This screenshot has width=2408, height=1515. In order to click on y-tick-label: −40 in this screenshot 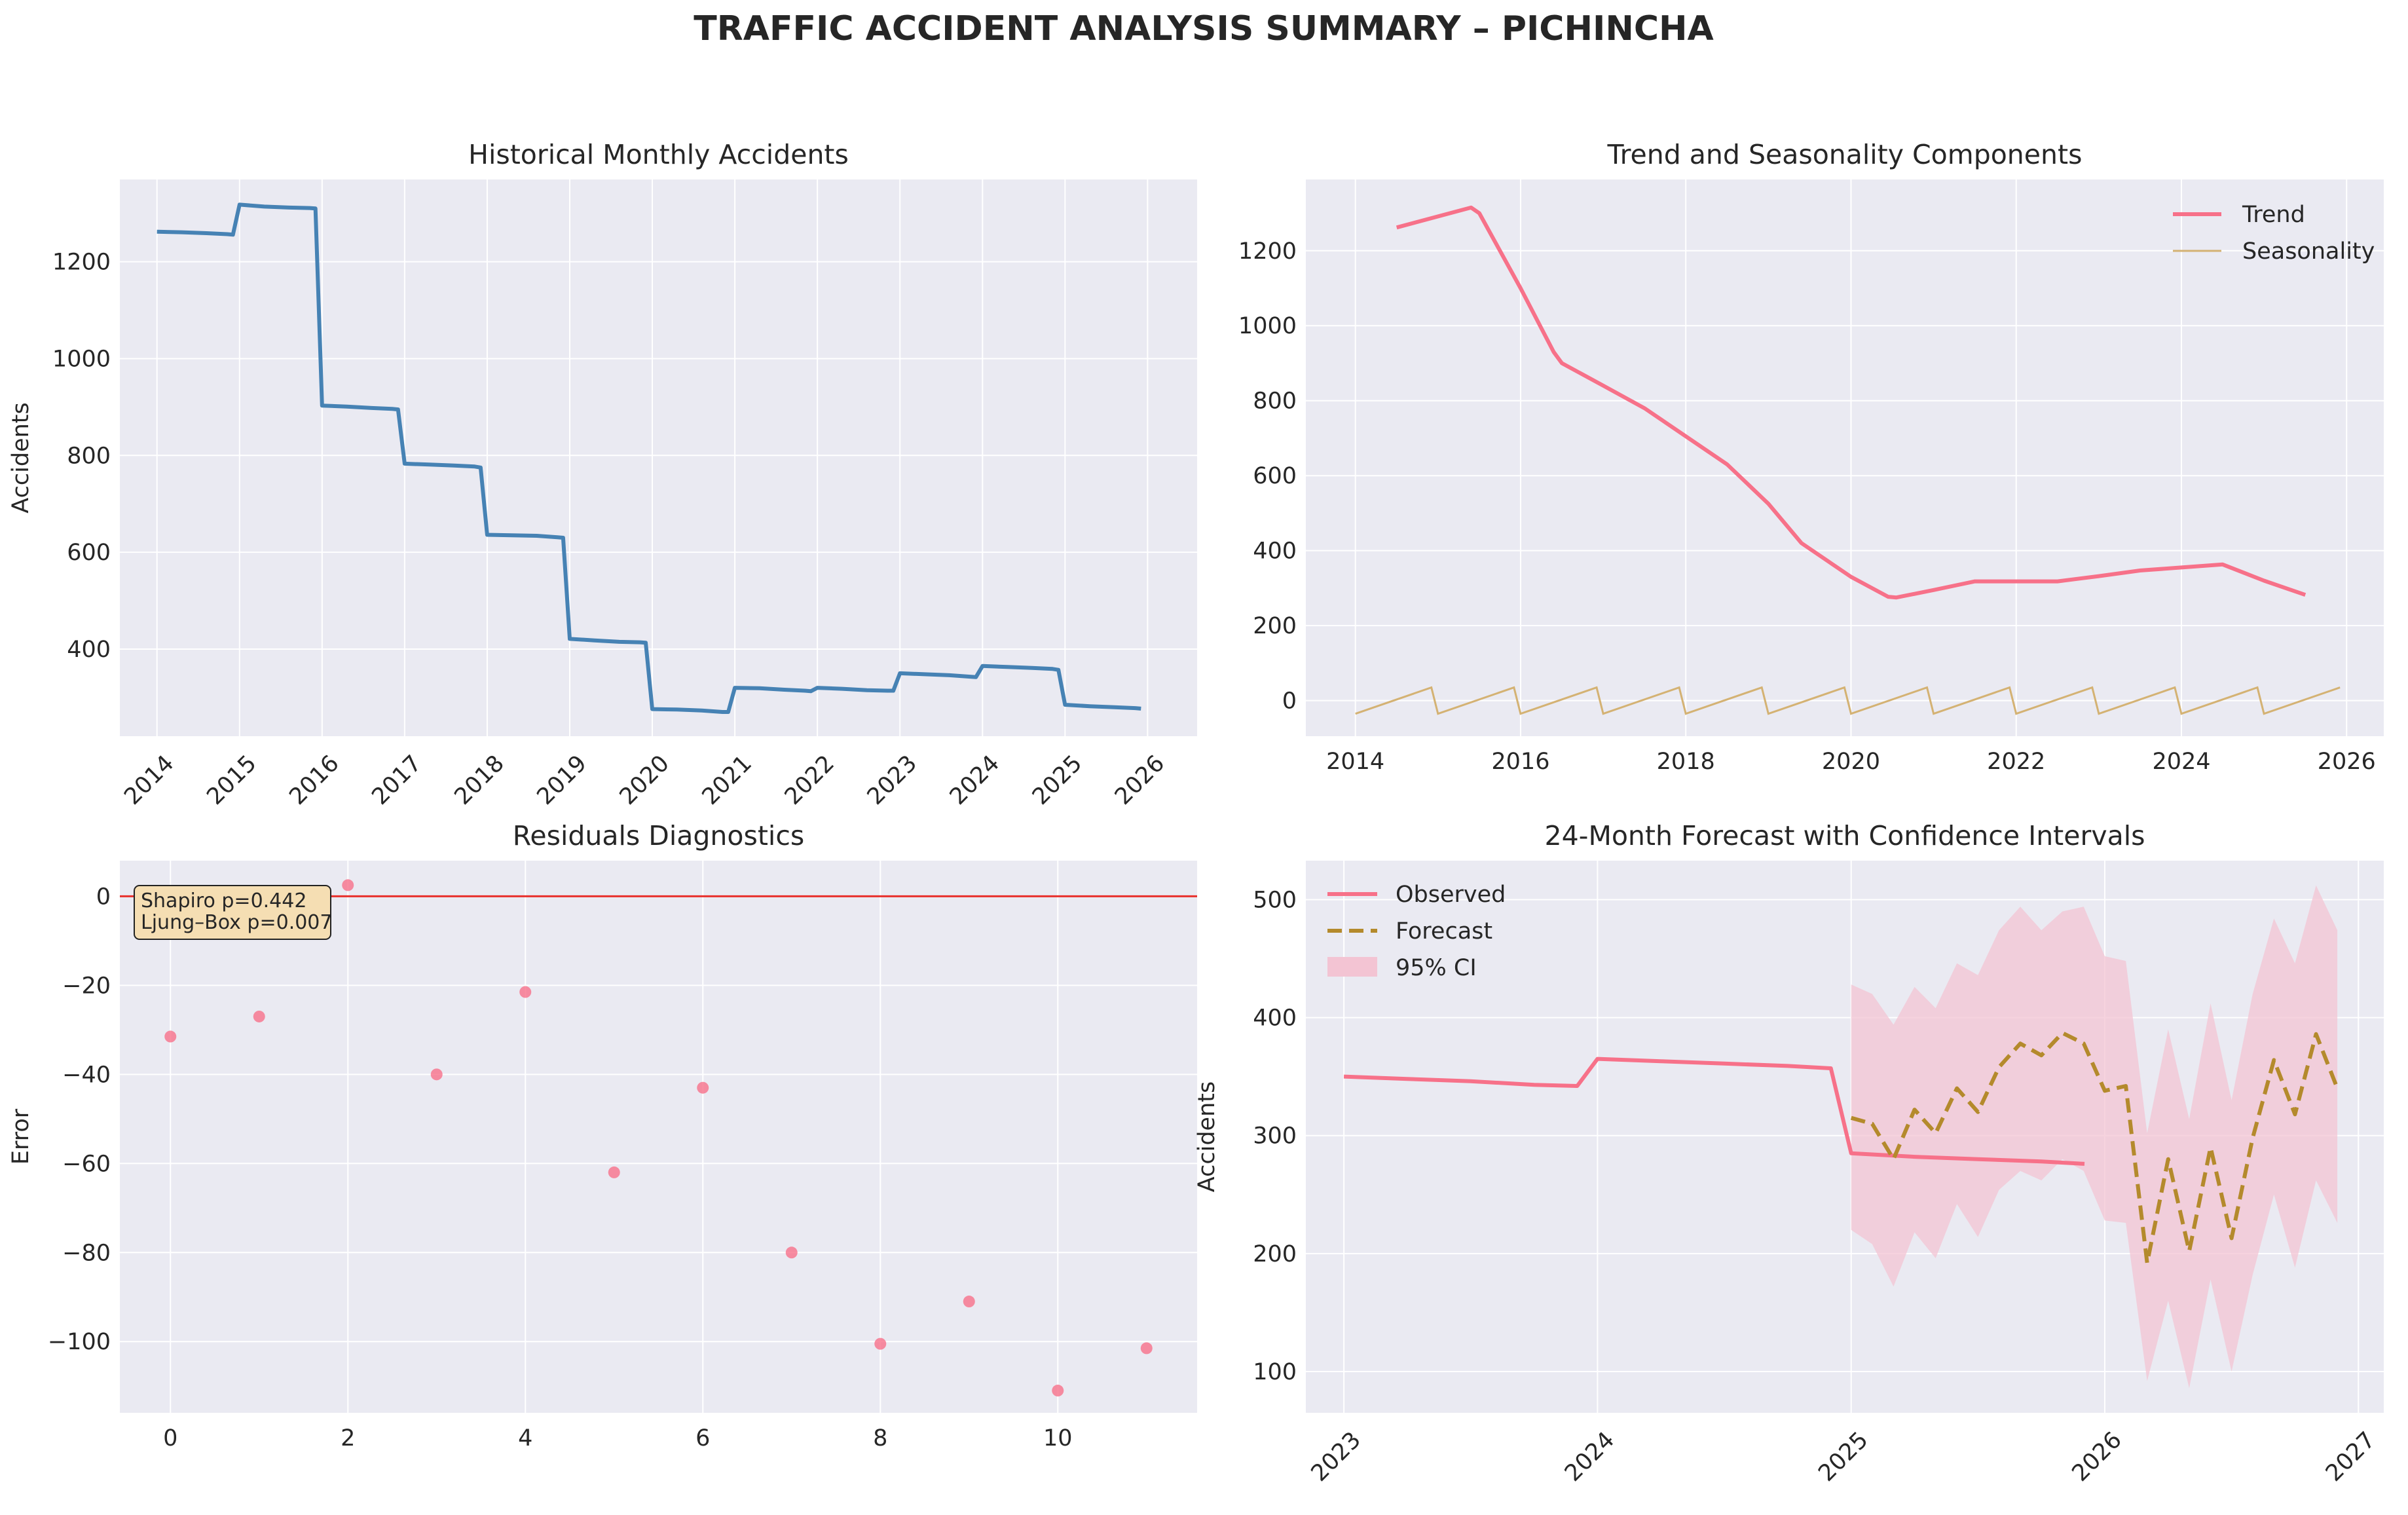, I will do `click(86, 1075)`.